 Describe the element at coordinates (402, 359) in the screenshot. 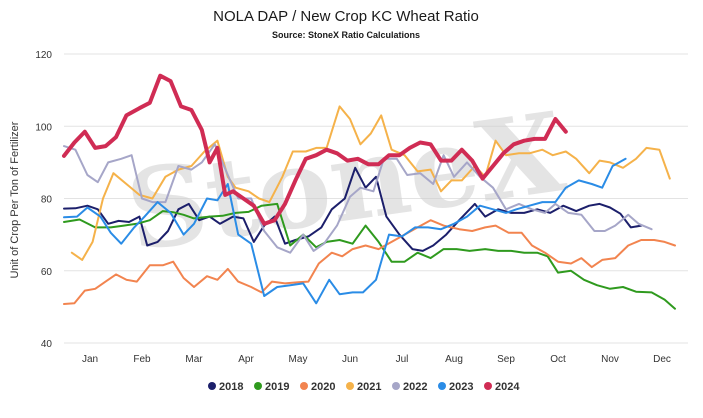

I see `x-tick-label: Jul` at that location.